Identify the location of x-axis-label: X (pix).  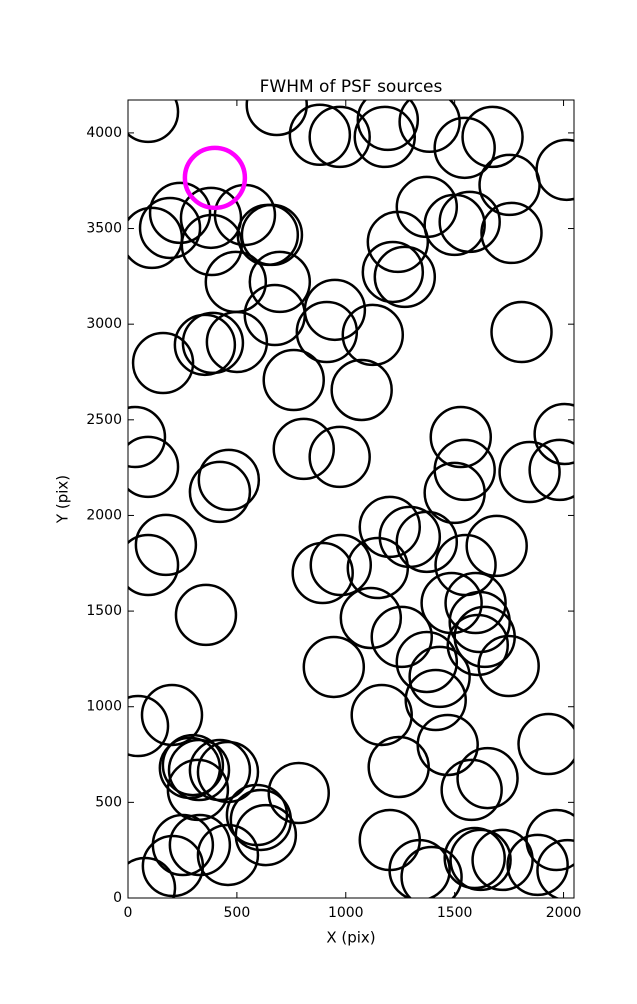
(350, 938).